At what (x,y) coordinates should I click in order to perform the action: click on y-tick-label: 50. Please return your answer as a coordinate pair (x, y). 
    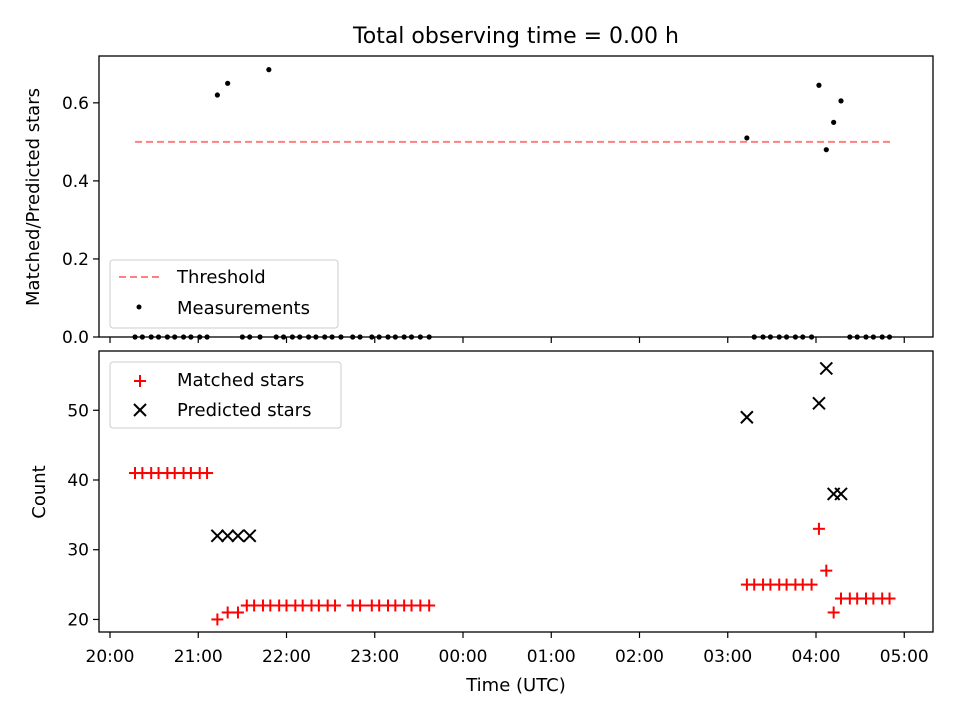
    Looking at the image, I should click on (78, 411).